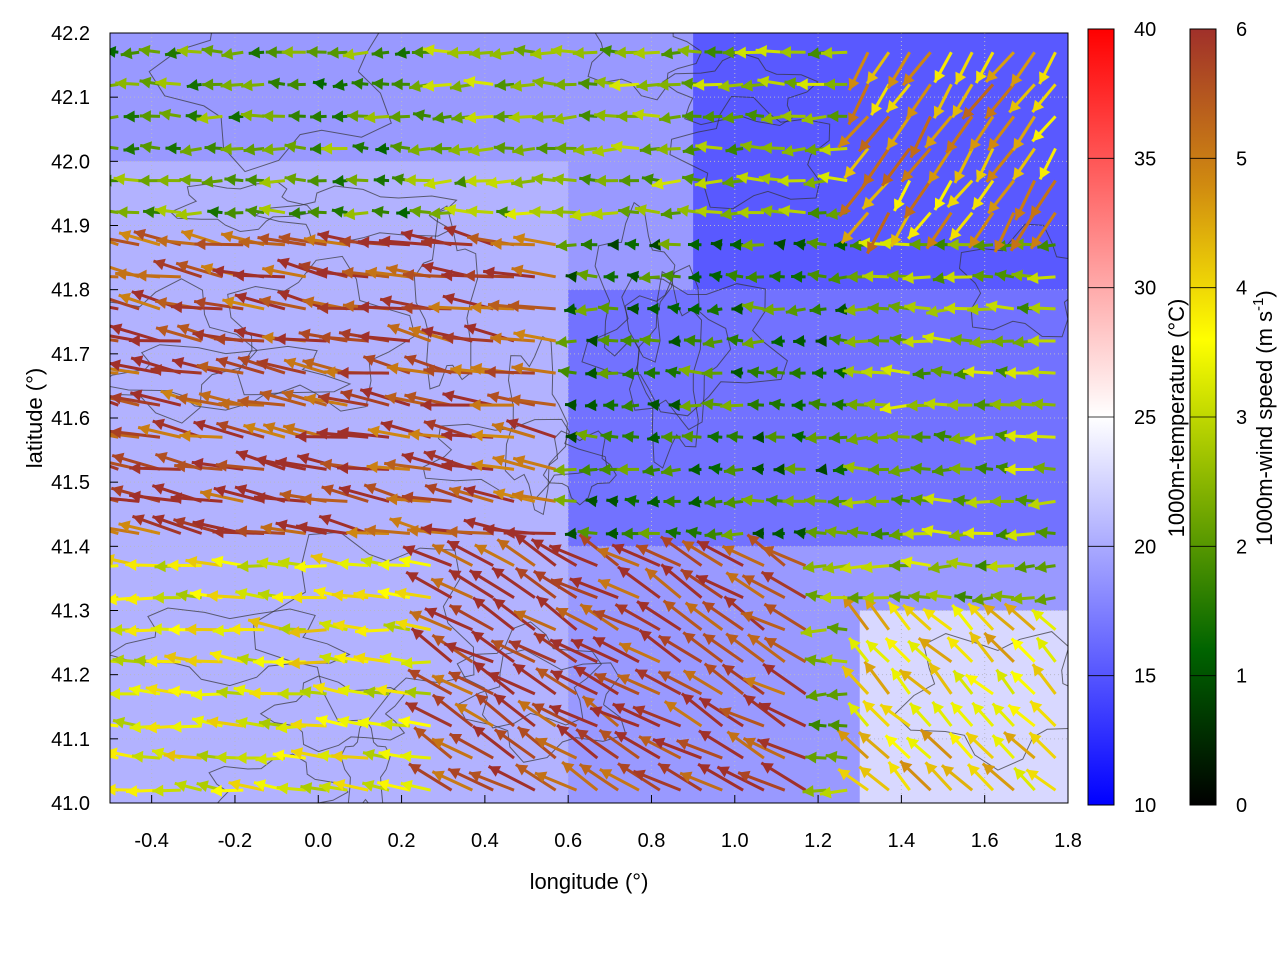 This screenshot has height=960, width=1280. What do you see at coordinates (70, 804) in the screenshot?
I see `y-tick-label: 41.0` at bounding box center [70, 804].